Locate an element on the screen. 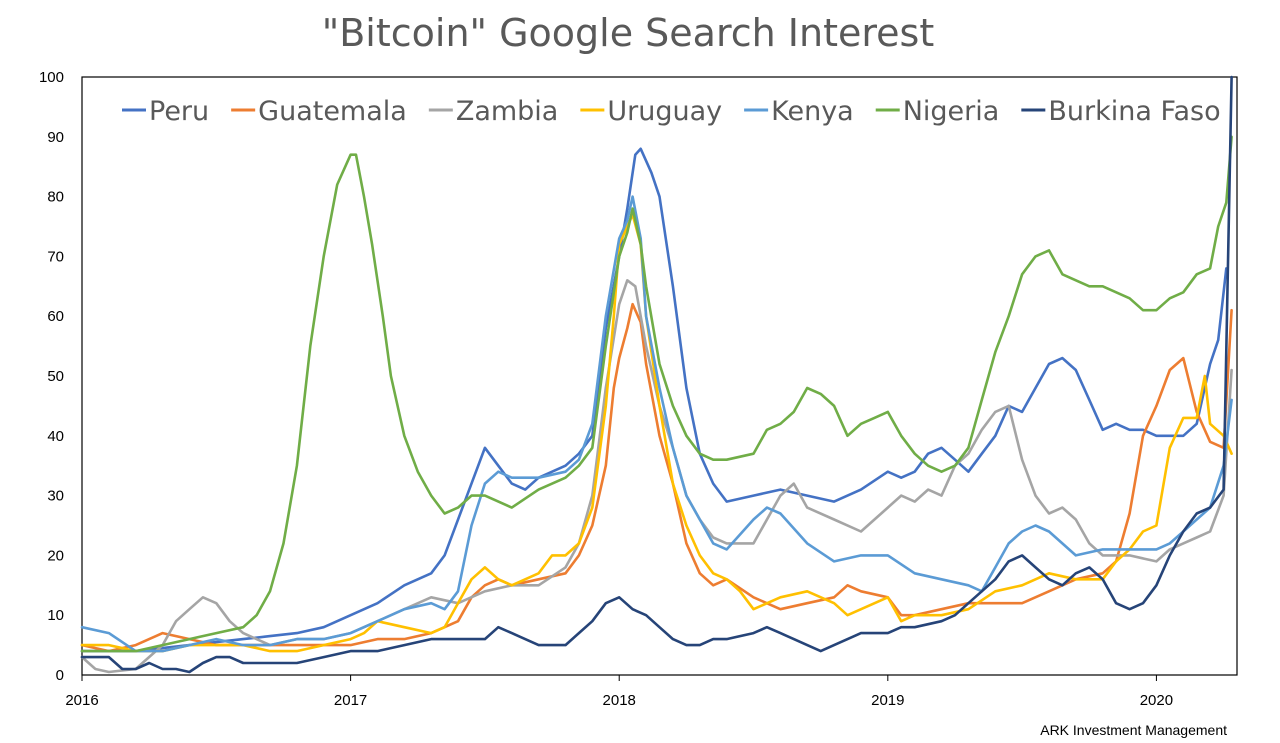 Image resolution: width=1280 pixels, height=743 pixels. legend-label: Zambia is located at coordinates (507, 111).